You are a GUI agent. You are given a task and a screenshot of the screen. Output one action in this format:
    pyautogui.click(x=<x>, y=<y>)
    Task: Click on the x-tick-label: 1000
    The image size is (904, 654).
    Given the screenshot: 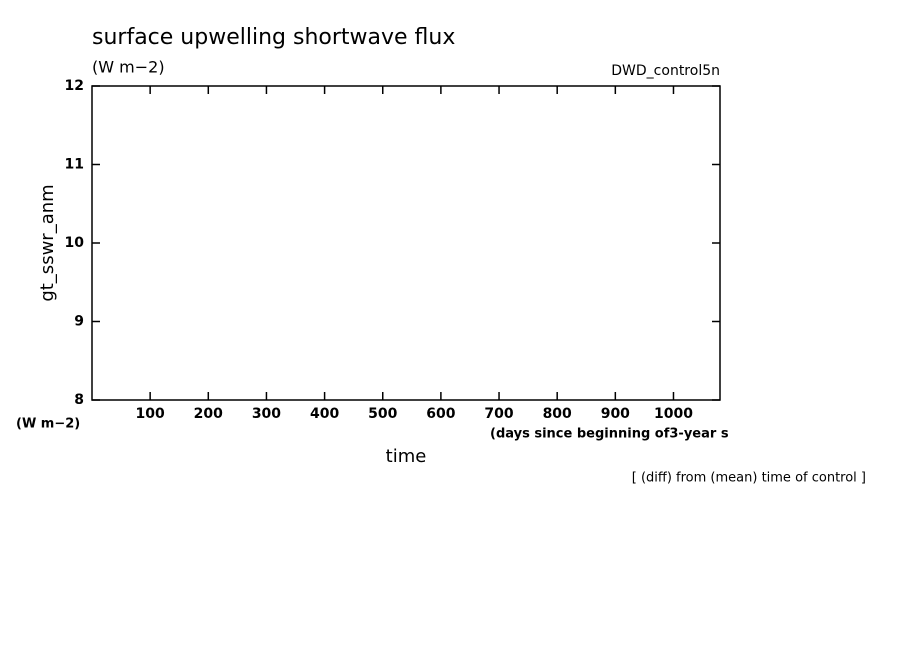 What is the action you would take?
    pyautogui.click(x=673, y=414)
    